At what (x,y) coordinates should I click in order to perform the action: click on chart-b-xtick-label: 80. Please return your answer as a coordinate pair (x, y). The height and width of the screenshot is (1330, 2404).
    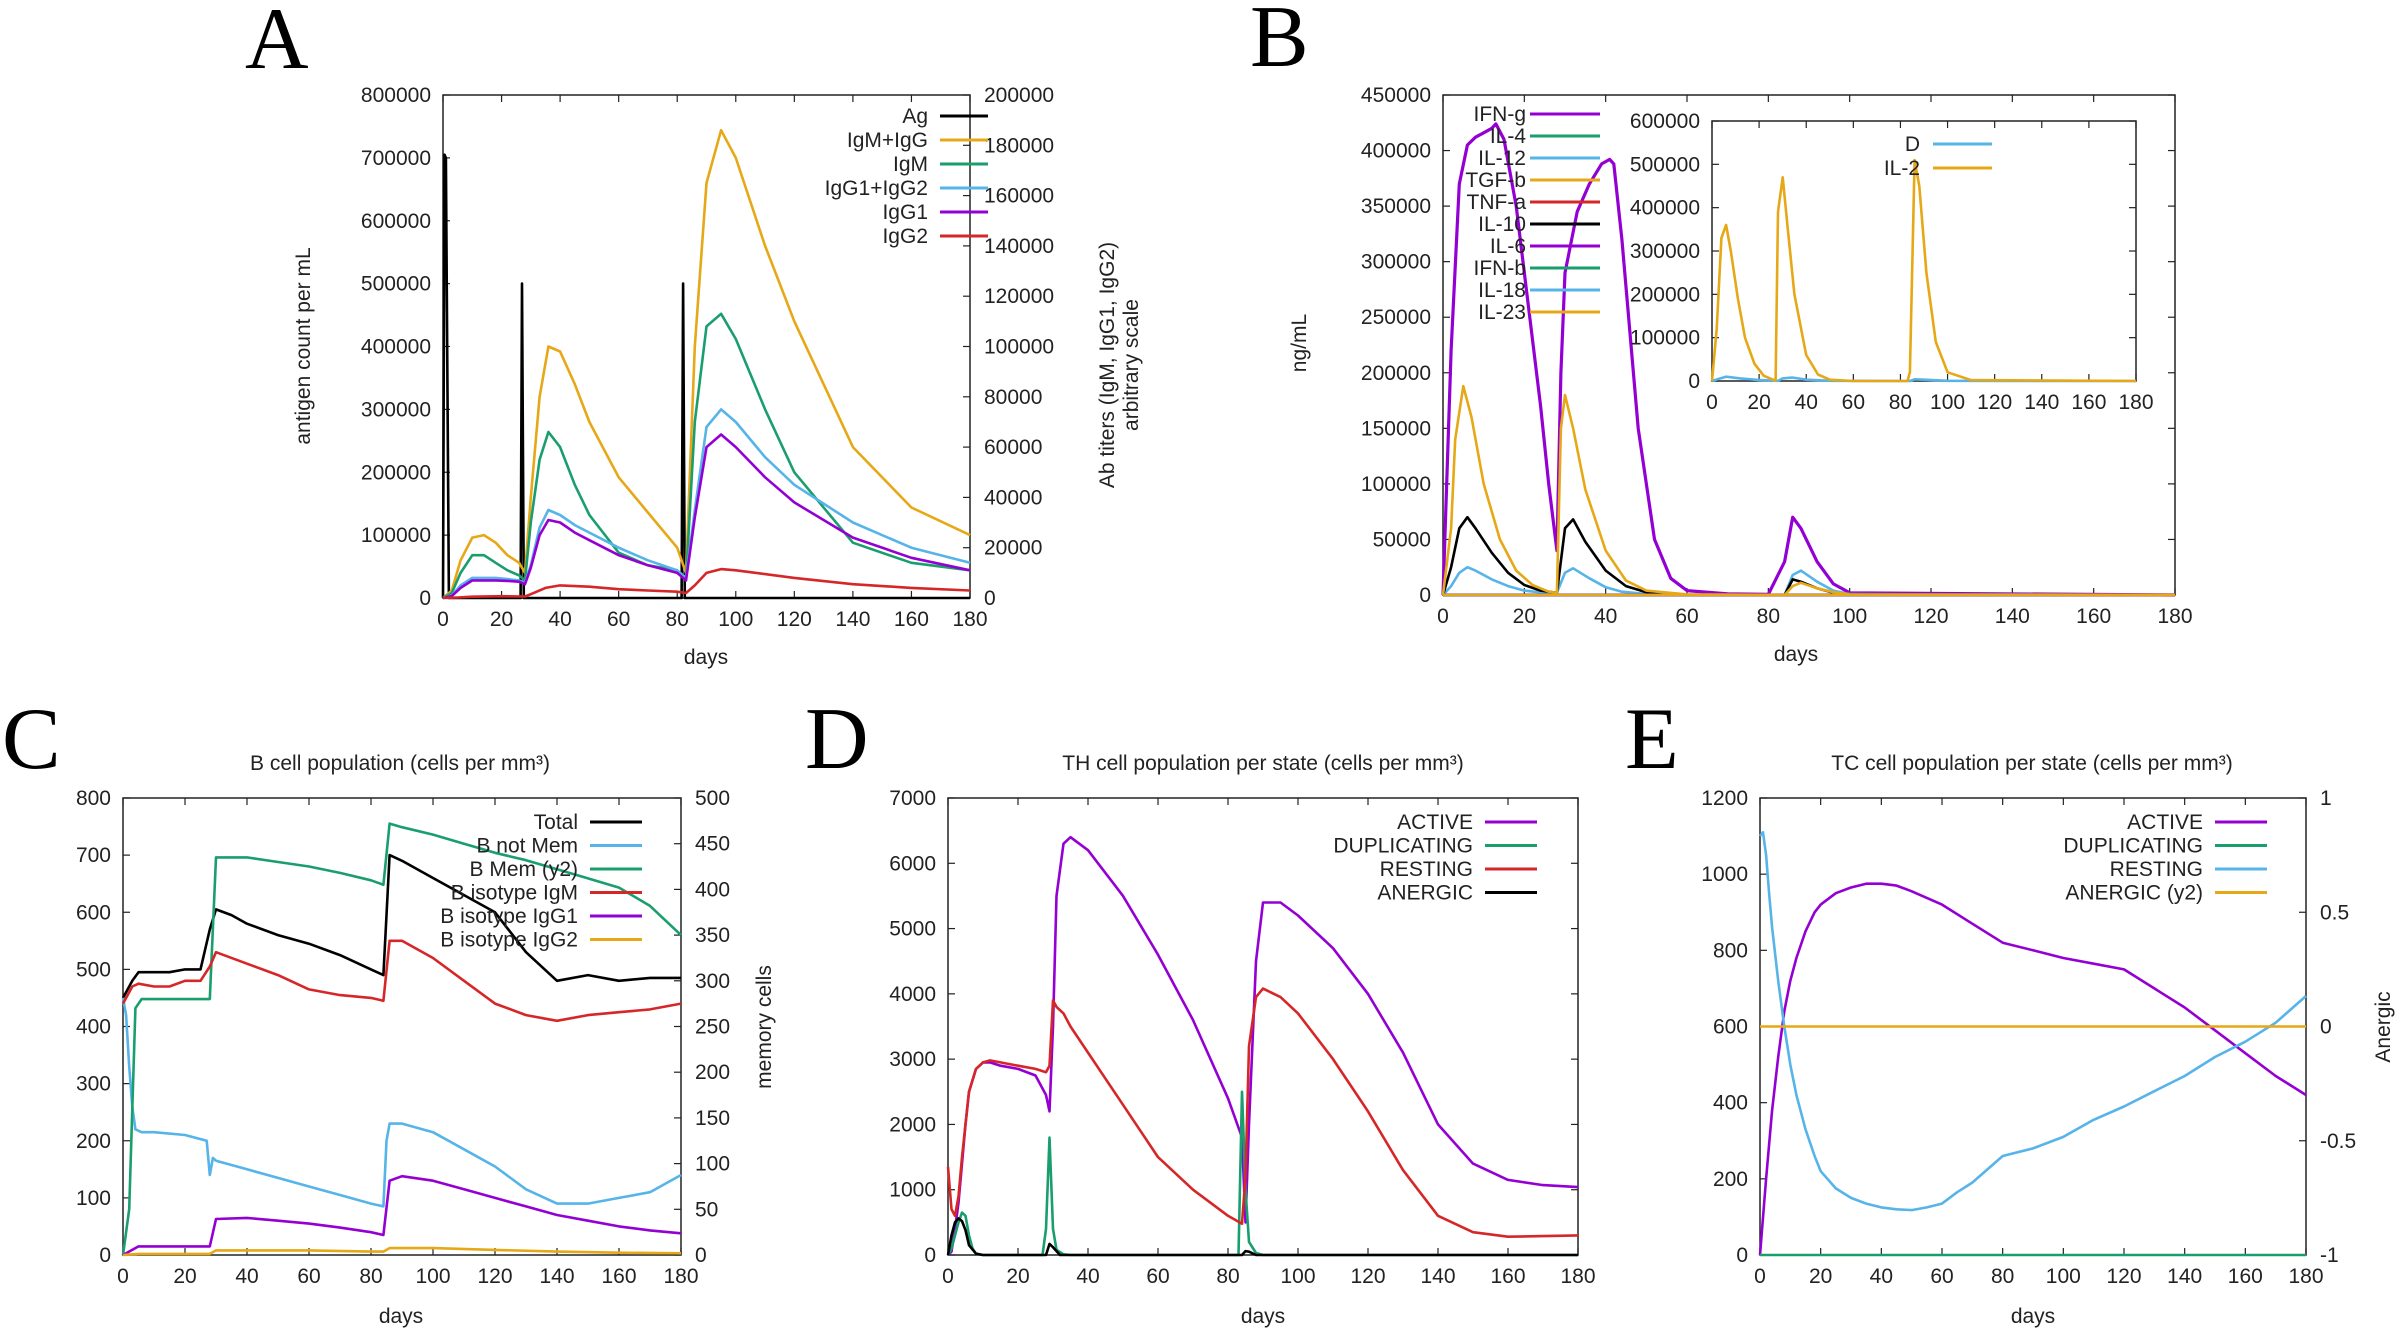
    Looking at the image, I should click on (1768, 616).